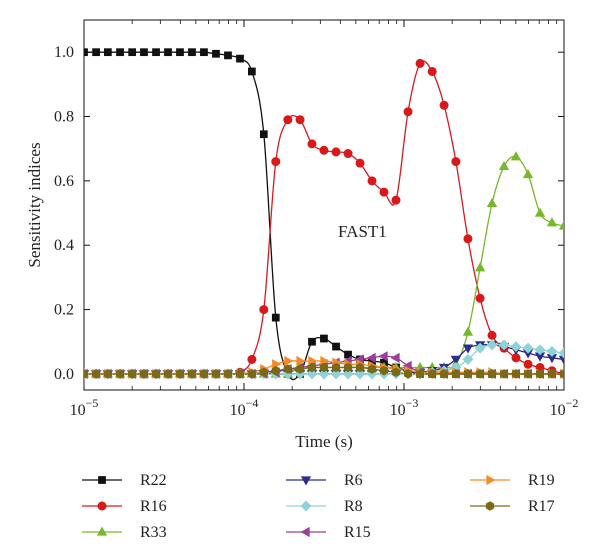 Image resolution: width=600 pixels, height=559 pixels. What do you see at coordinates (353, 480) in the screenshot?
I see `legend-label: R6` at bounding box center [353, 480].